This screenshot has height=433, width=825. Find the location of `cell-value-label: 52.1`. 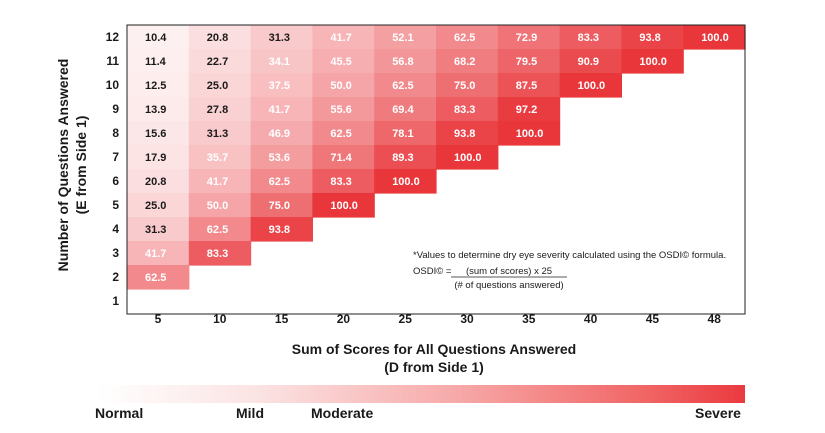

cell-value-label: 52.1 is located at coordinates (402, 38).